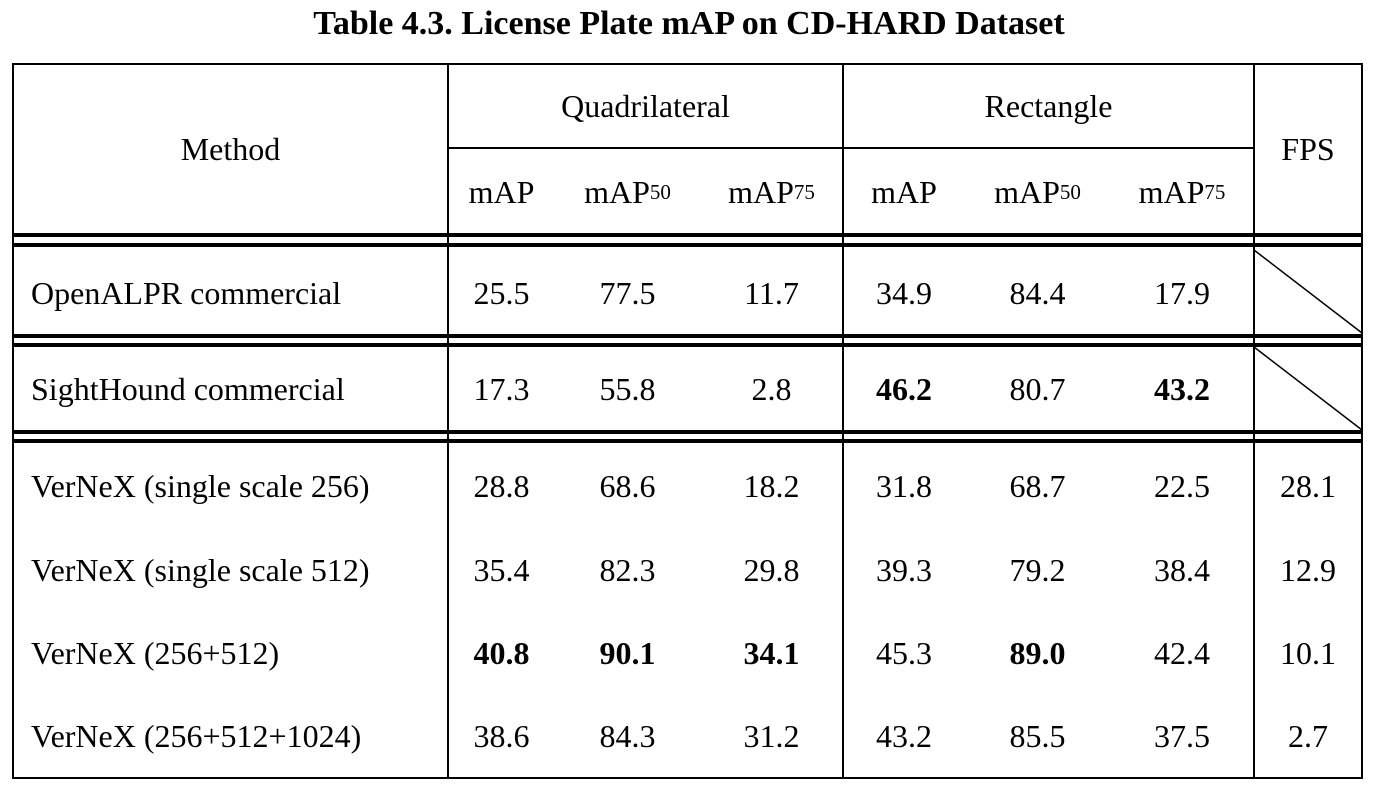 The height and width of the screenshot is (795, 1378). Describe the element at coordinates (155, 653) in the screenshot. I see `row-method: VerNeX (256+512)` at that location.